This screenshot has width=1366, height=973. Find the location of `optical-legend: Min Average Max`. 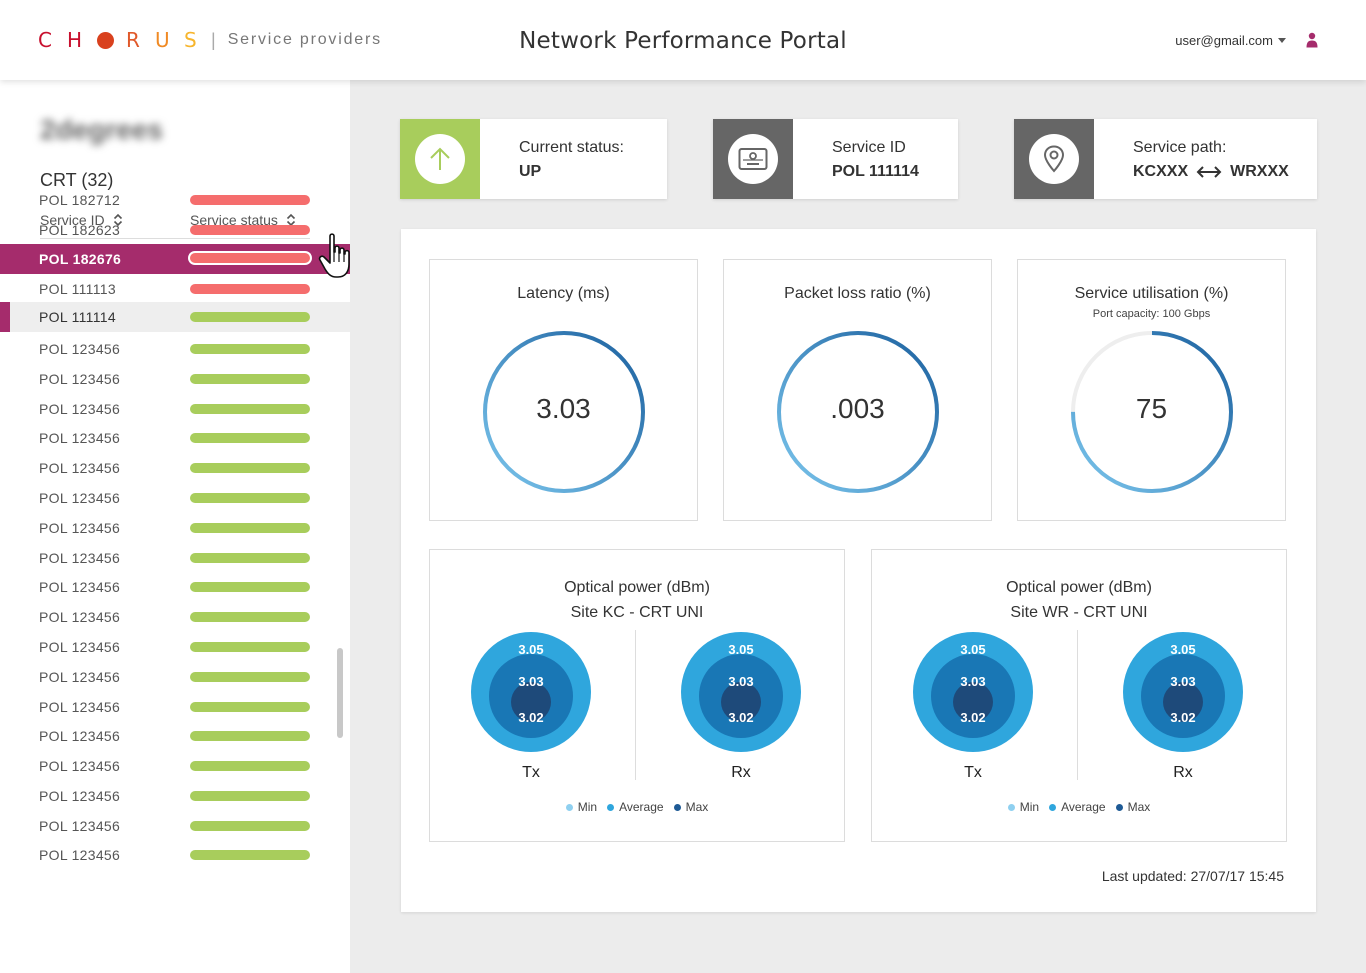

optical-legend: Min Average Max is located at coordinates (1079, 807).